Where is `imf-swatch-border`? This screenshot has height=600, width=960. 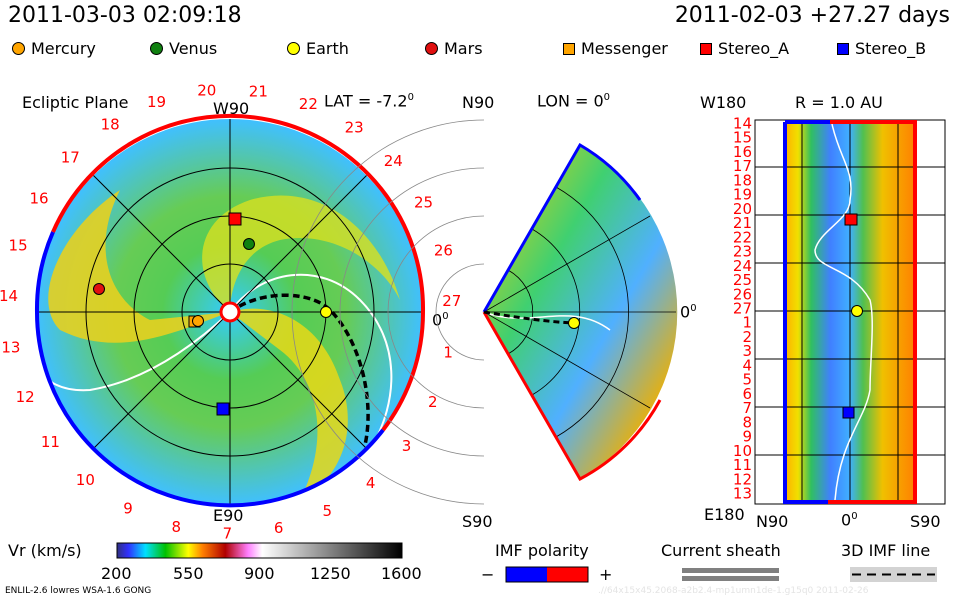 imf-swatch-border is located at coordinates (547, 574).